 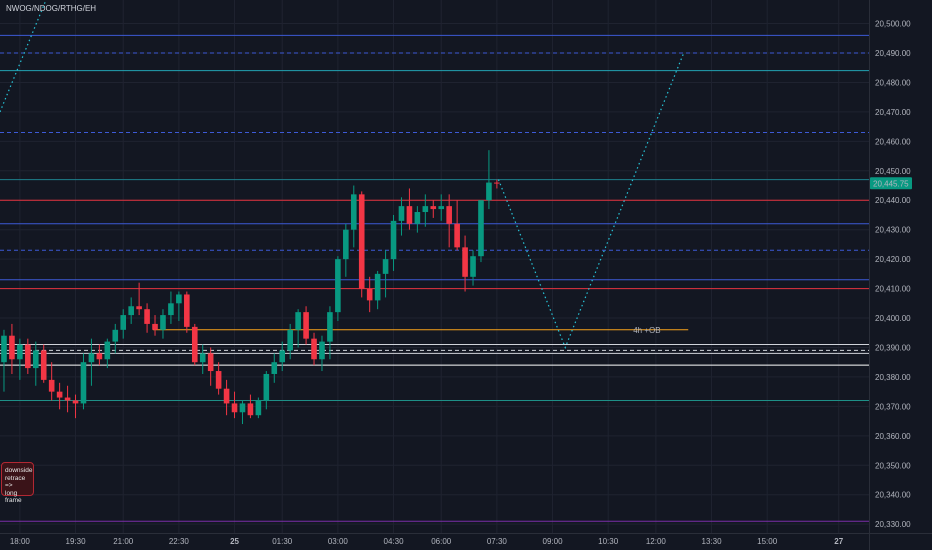 I want to click on y-tick-label: 20,490.00, so click(x=893, y=53).